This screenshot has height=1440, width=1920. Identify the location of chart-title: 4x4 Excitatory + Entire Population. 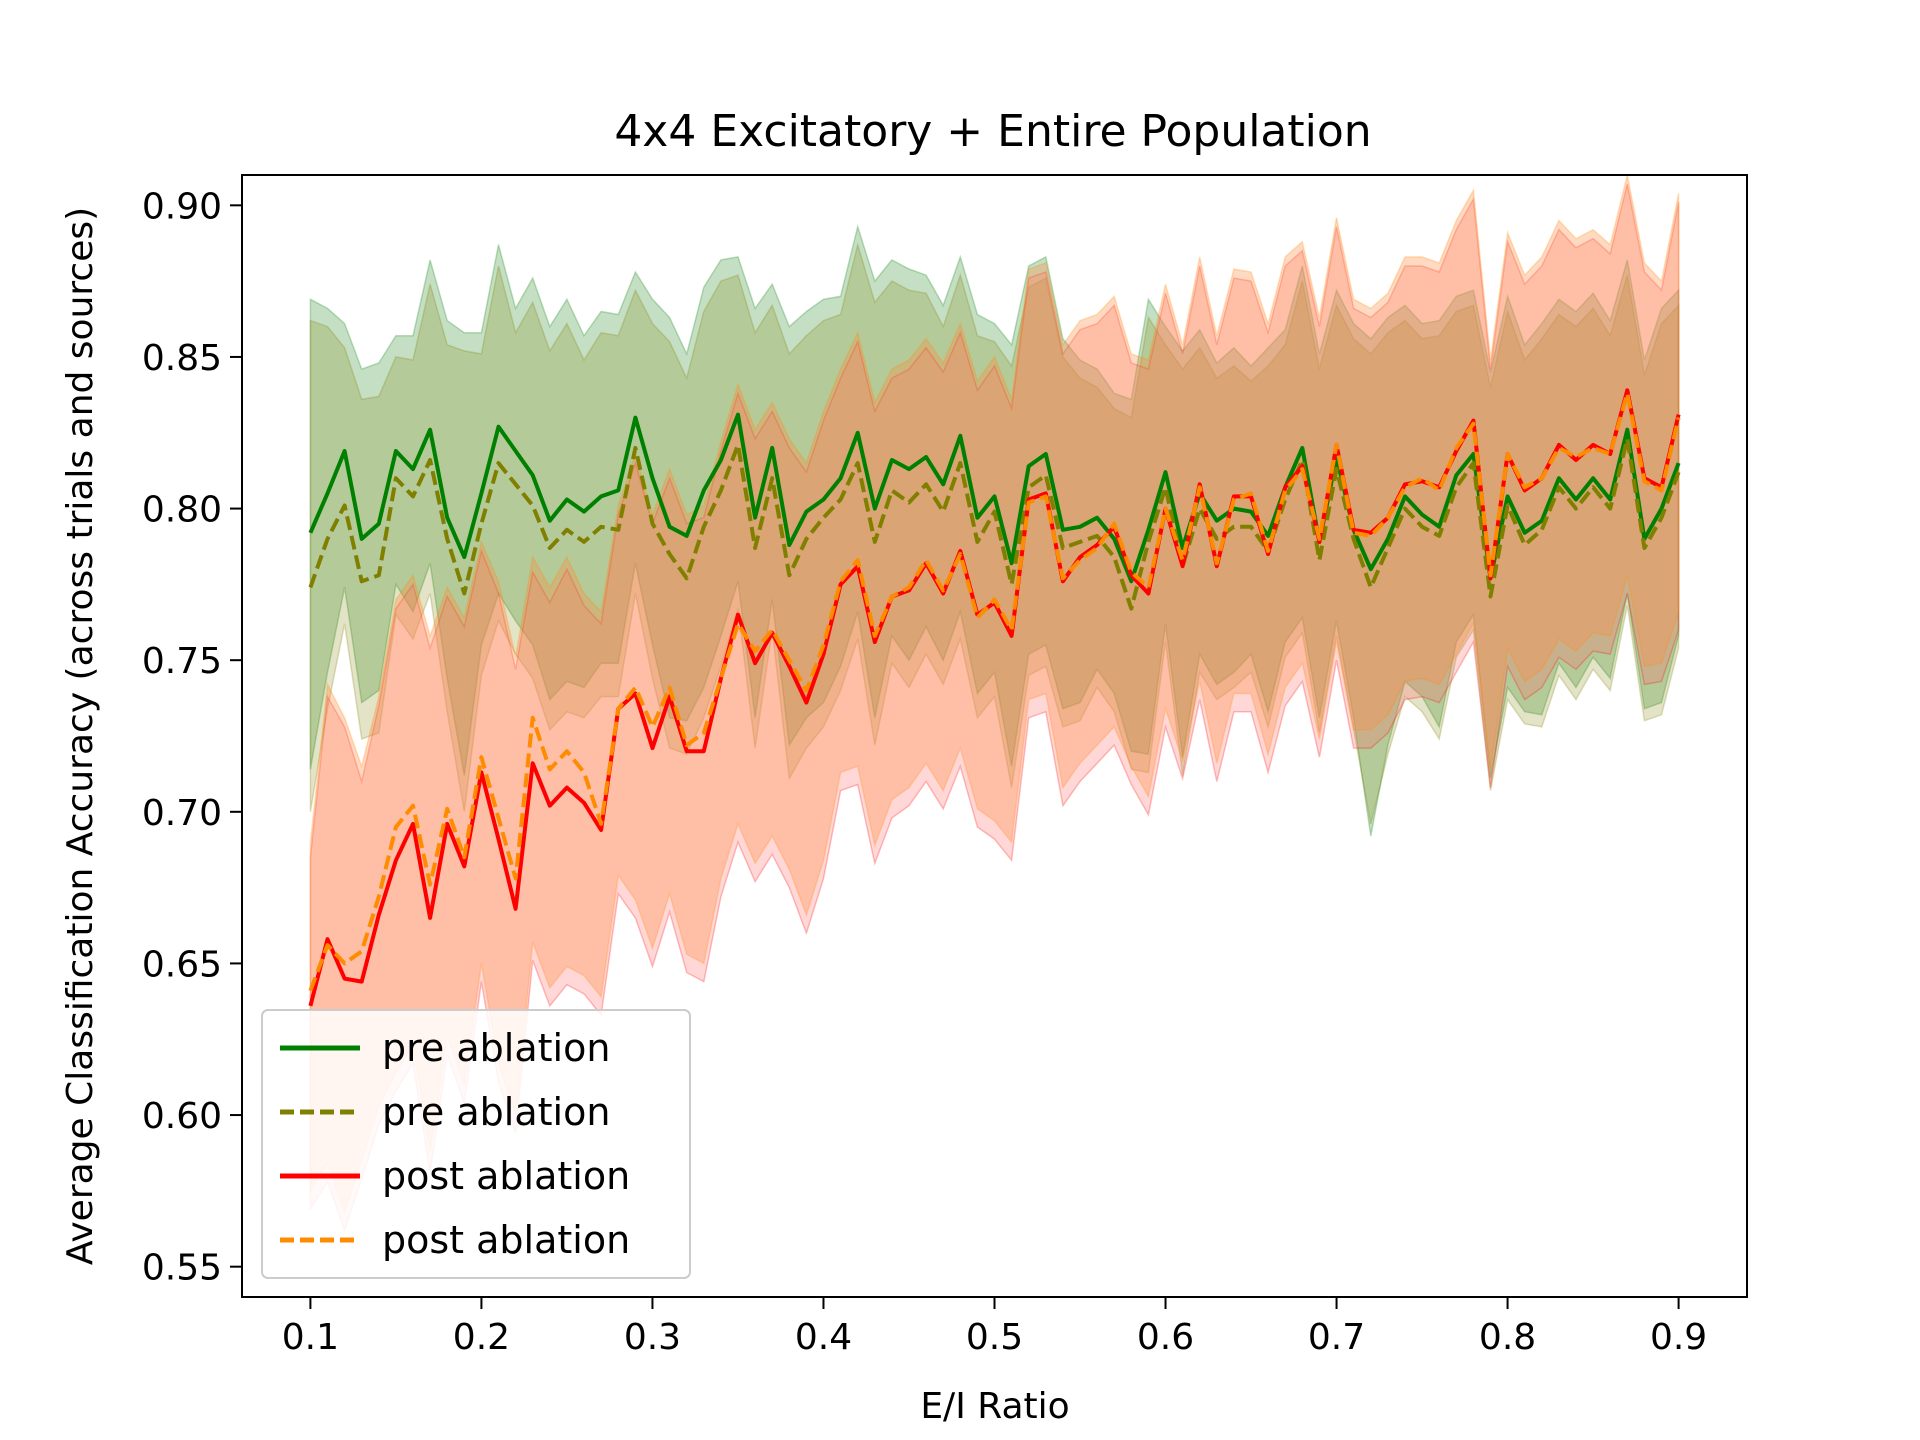
(992, 131).